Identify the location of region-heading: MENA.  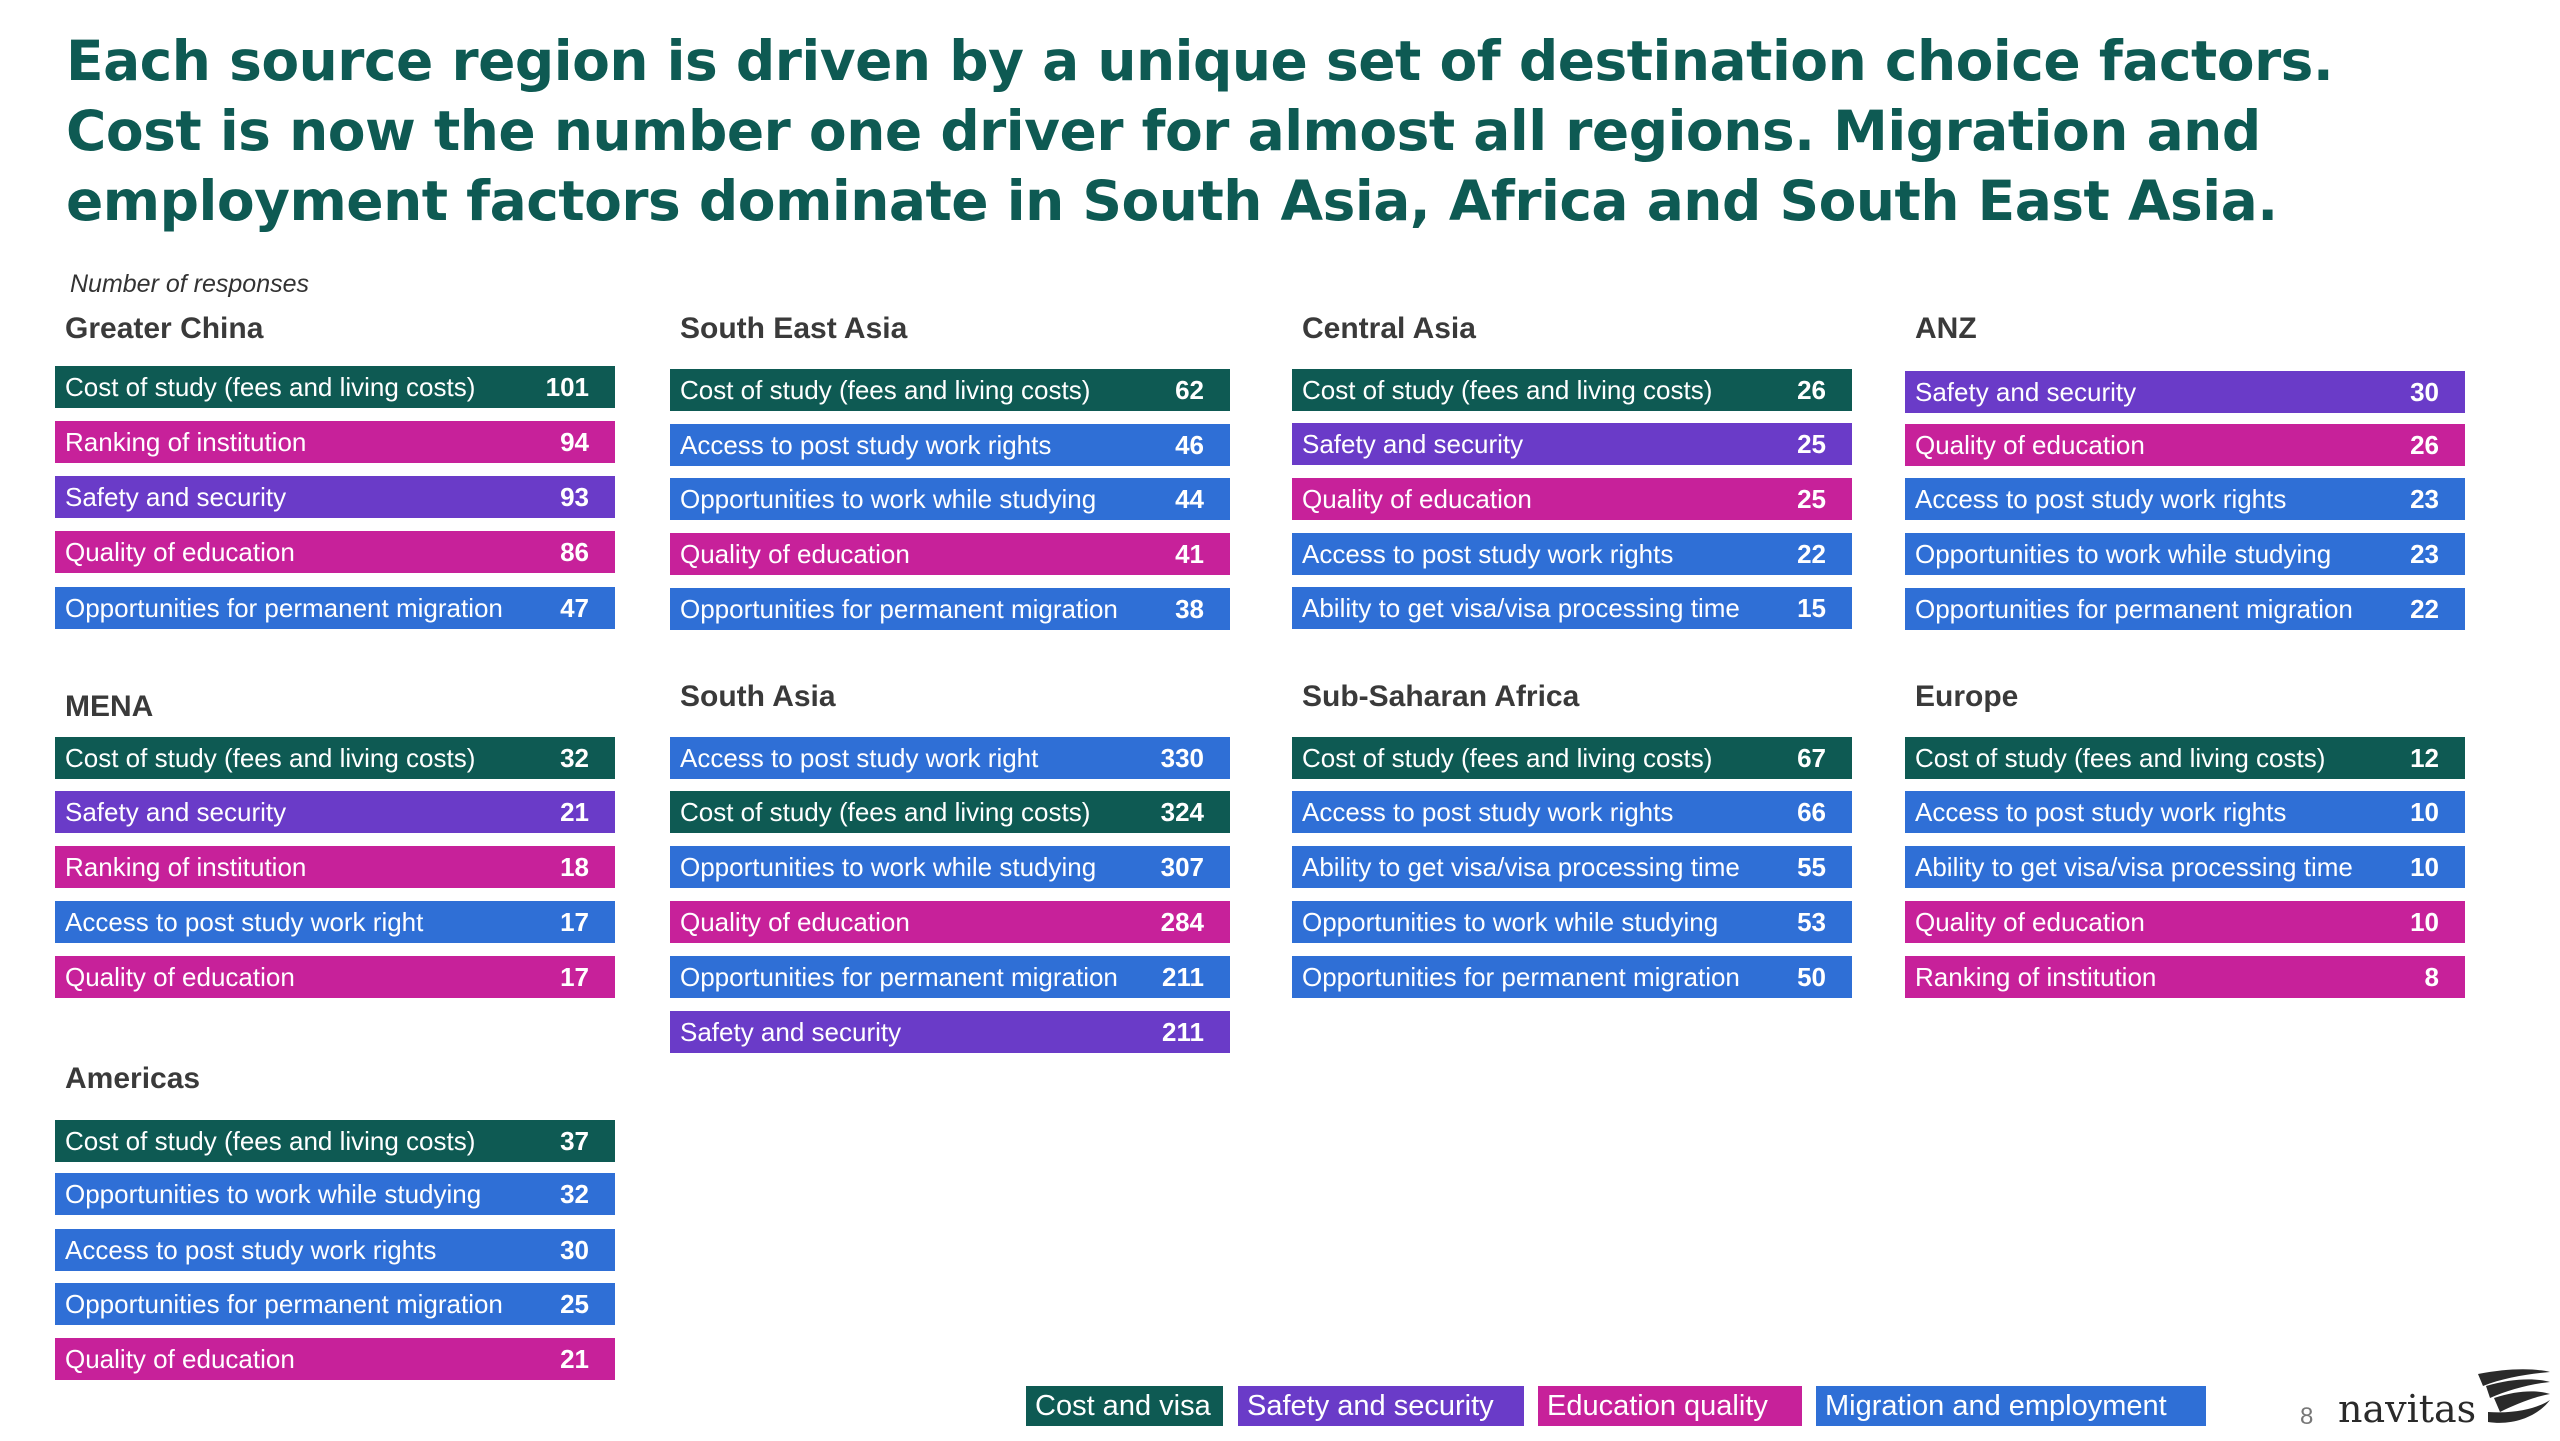
(109, 706).